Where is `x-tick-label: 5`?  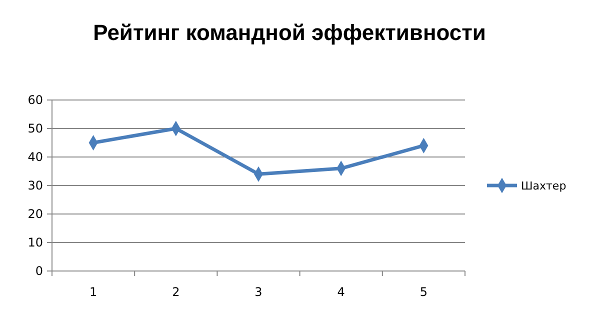
x-tick-label: 5 is located at coordinates (424, 292).